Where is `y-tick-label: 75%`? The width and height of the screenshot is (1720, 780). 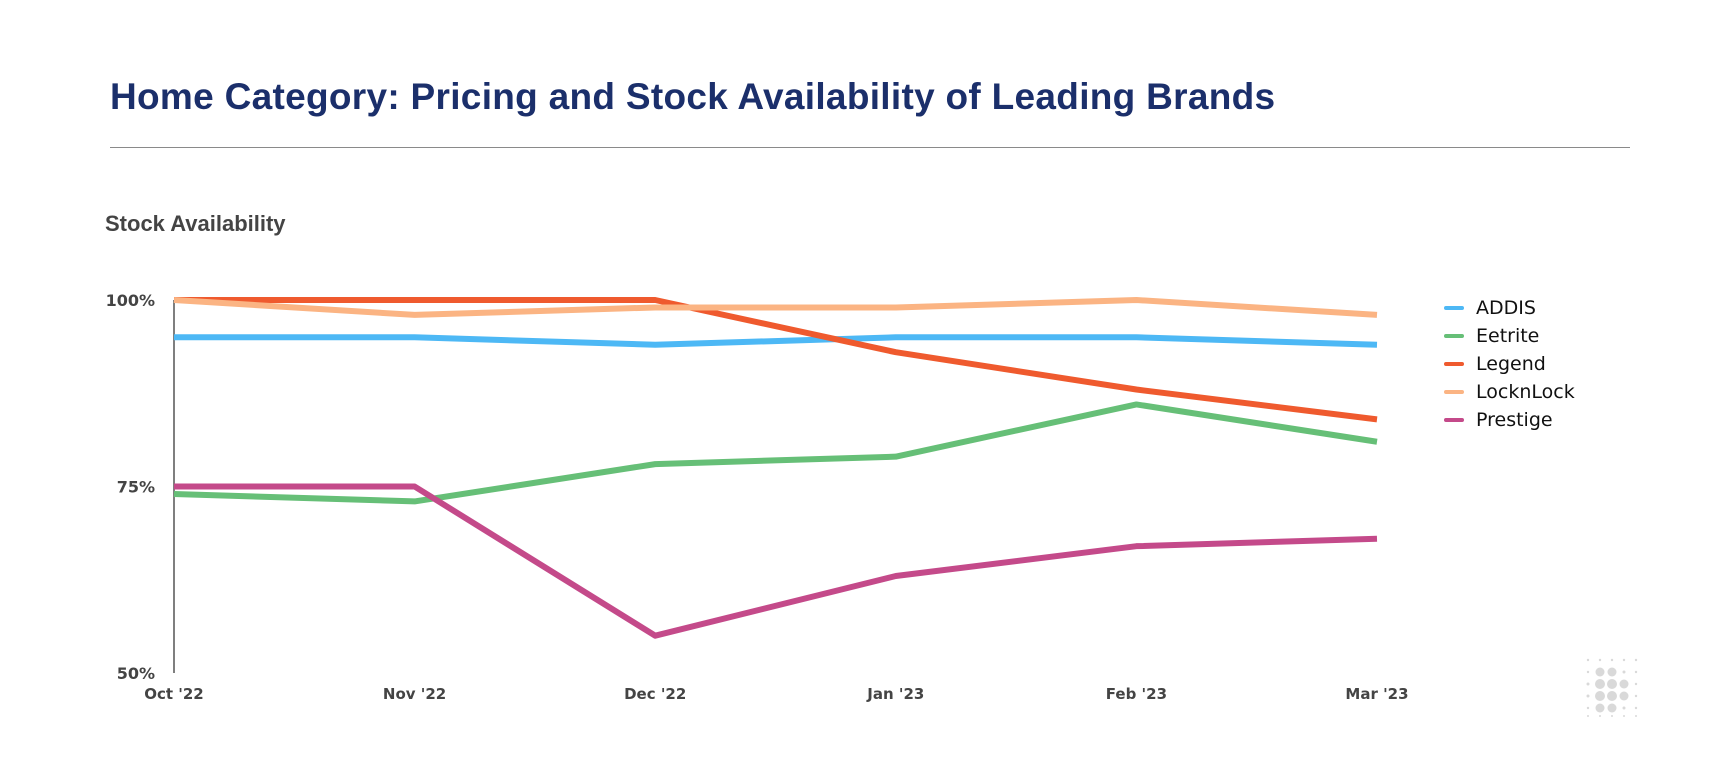 y-tick-label: 75% is located at coordinates (136, 487).